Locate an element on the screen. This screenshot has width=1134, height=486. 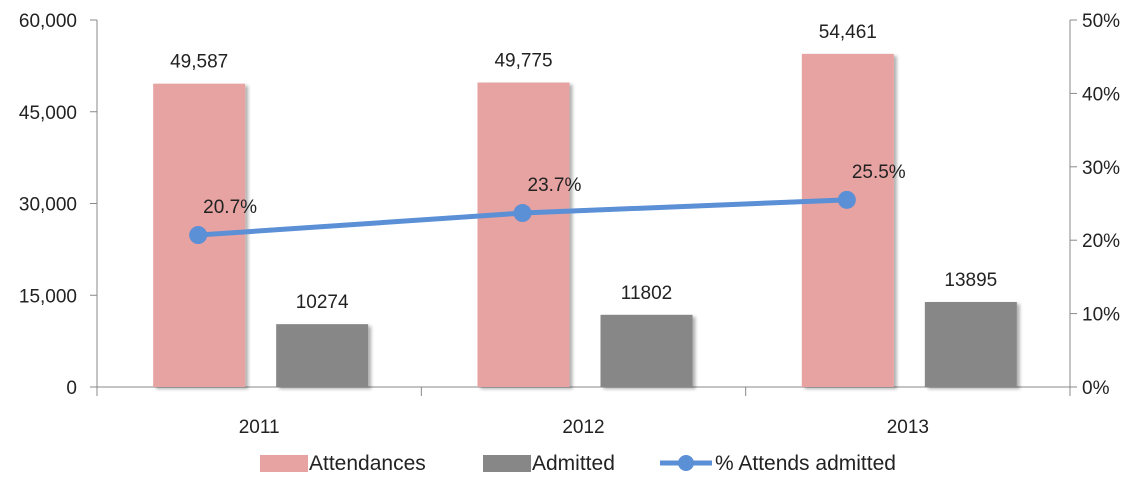
y-left-tick-label: 30,000 is located at coordinates (48, 205).